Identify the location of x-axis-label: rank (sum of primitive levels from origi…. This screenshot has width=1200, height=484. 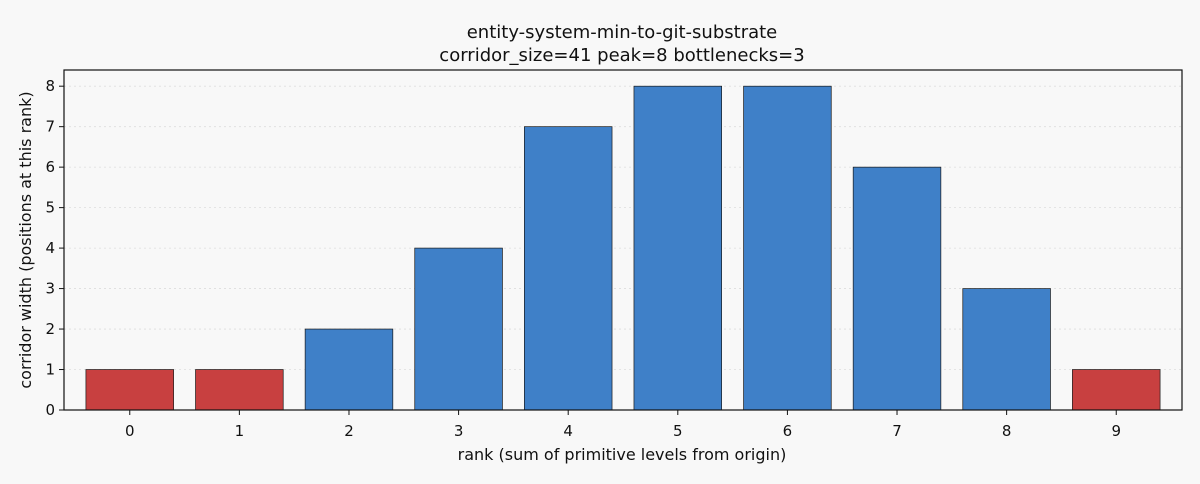
(622, 454).